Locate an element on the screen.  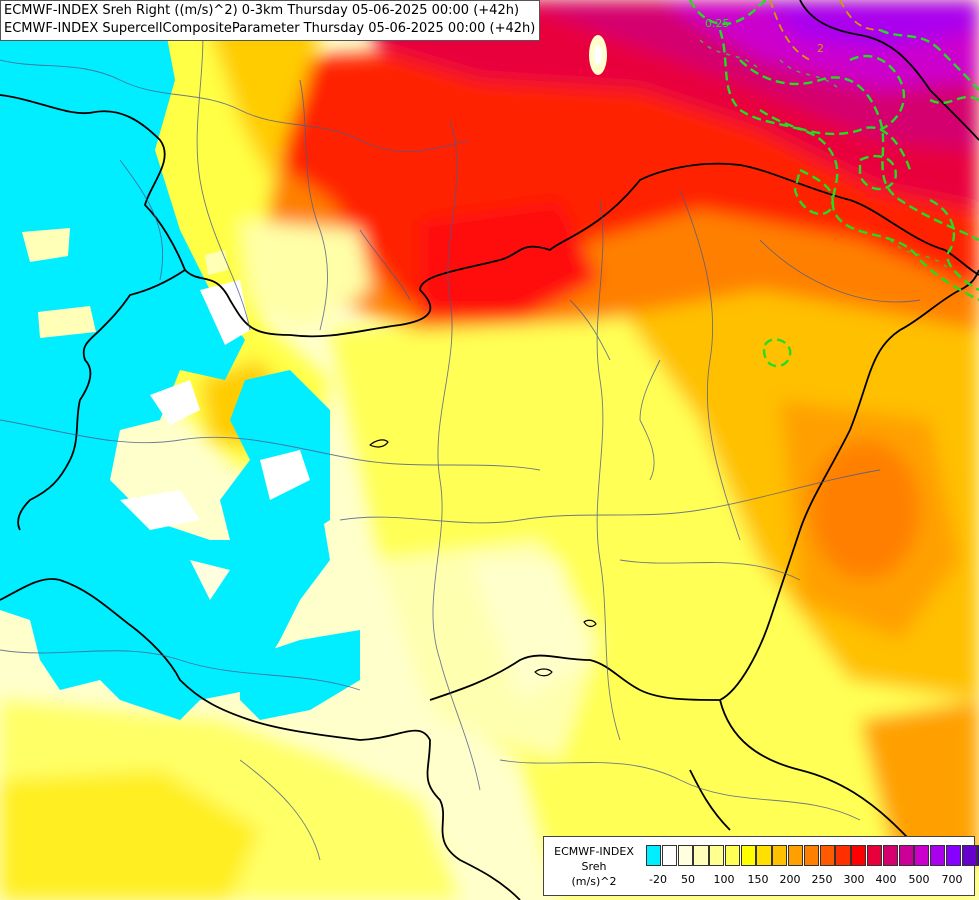
legend-tick-9: 700 is located at coordinates (952, 879).